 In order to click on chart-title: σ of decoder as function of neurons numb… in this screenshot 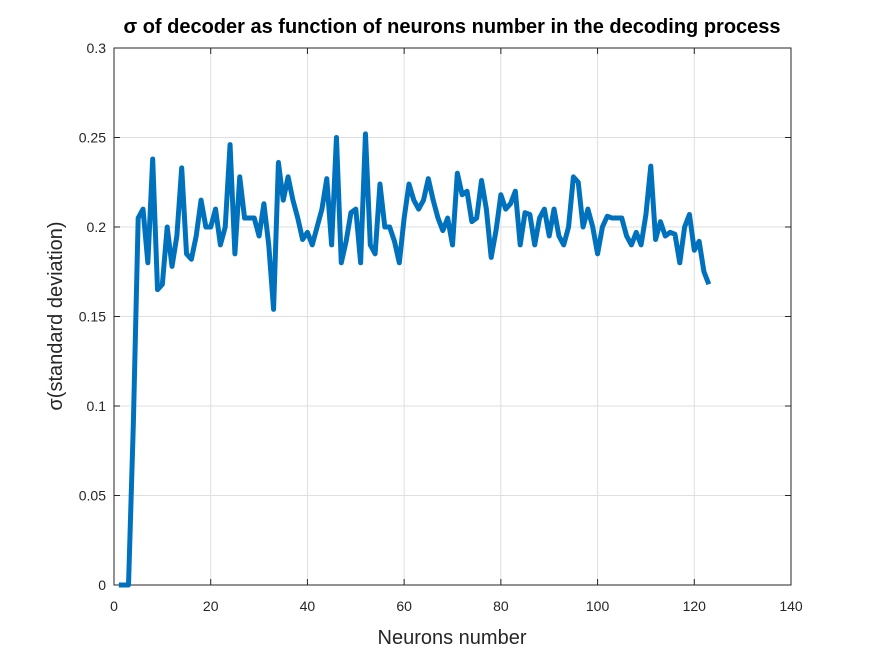, I will do `click(451, 27)`.